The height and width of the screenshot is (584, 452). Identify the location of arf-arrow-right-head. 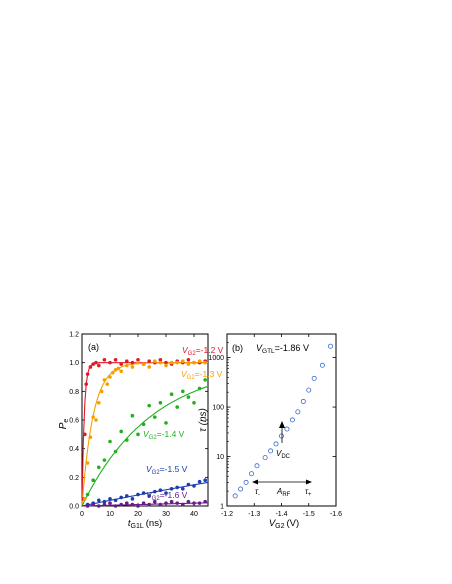
(309, 482).